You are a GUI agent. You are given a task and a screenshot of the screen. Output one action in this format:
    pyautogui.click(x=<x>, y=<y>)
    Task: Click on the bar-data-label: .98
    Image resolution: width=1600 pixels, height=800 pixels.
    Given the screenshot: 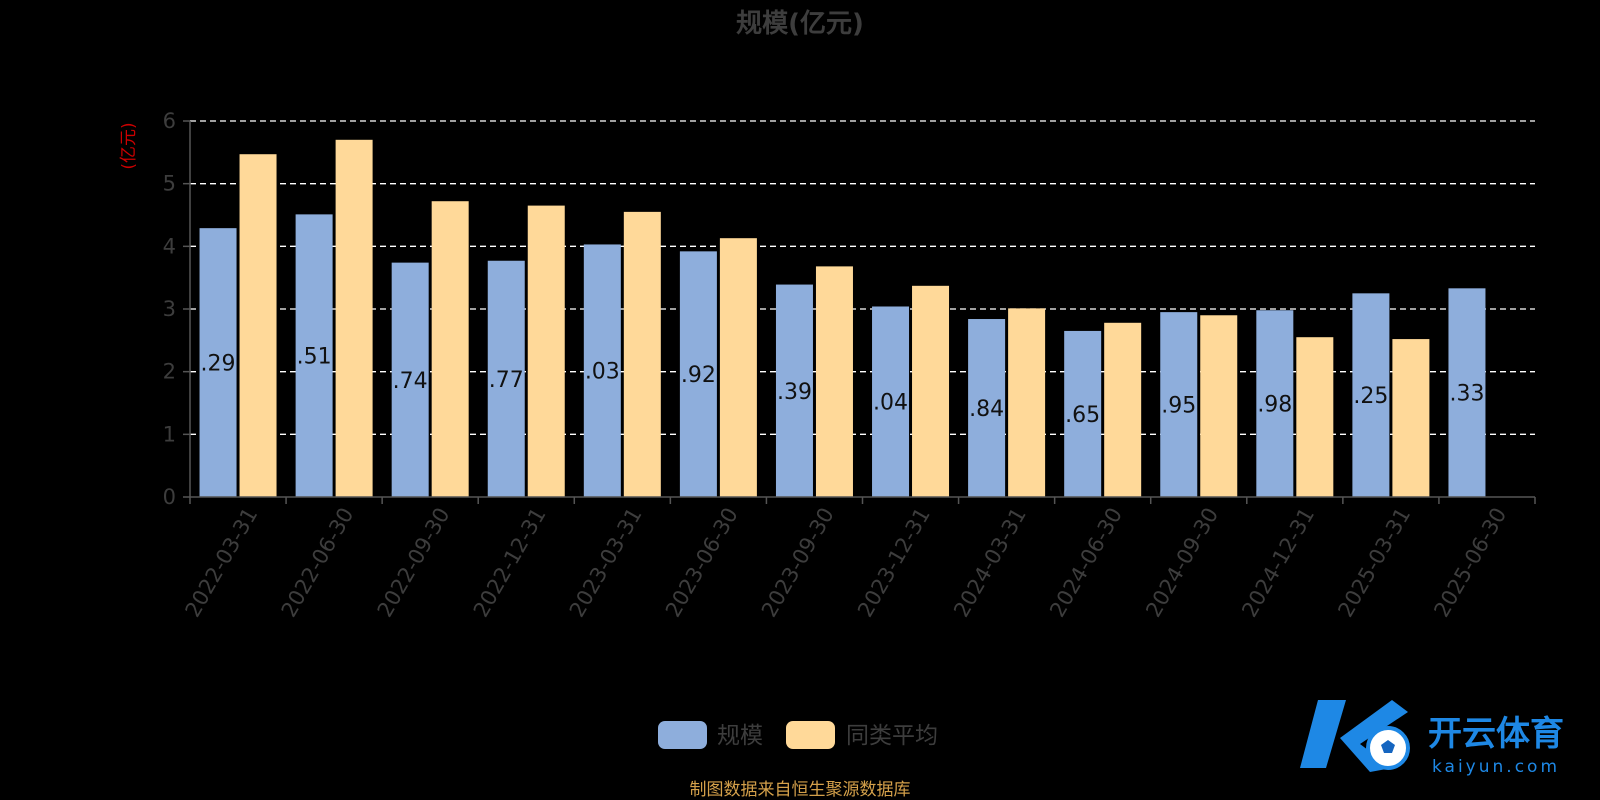 What is the action you would take?
    pyautogui.click(x=1274, y=405)
    